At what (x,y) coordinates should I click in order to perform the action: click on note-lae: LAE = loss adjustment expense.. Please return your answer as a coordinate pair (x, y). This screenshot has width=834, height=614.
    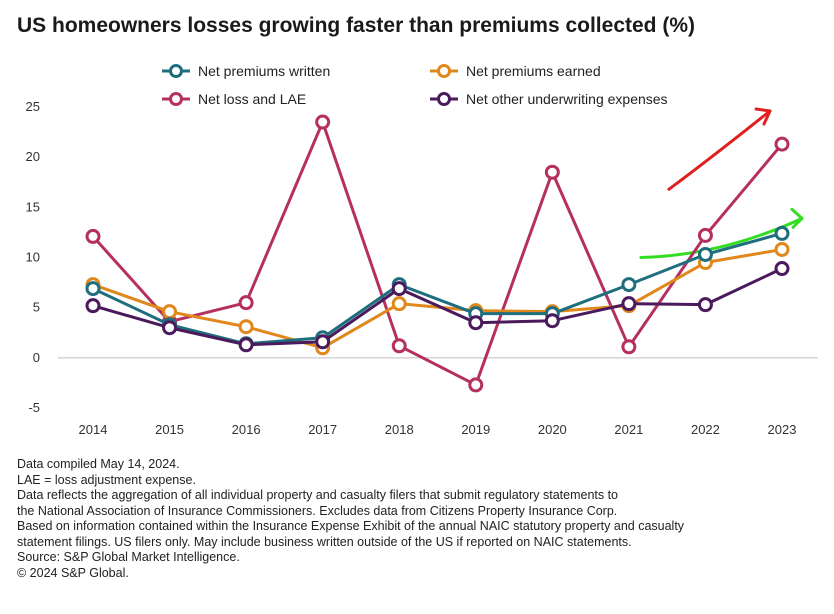
    Looking at the image, I should click on (106, 479).